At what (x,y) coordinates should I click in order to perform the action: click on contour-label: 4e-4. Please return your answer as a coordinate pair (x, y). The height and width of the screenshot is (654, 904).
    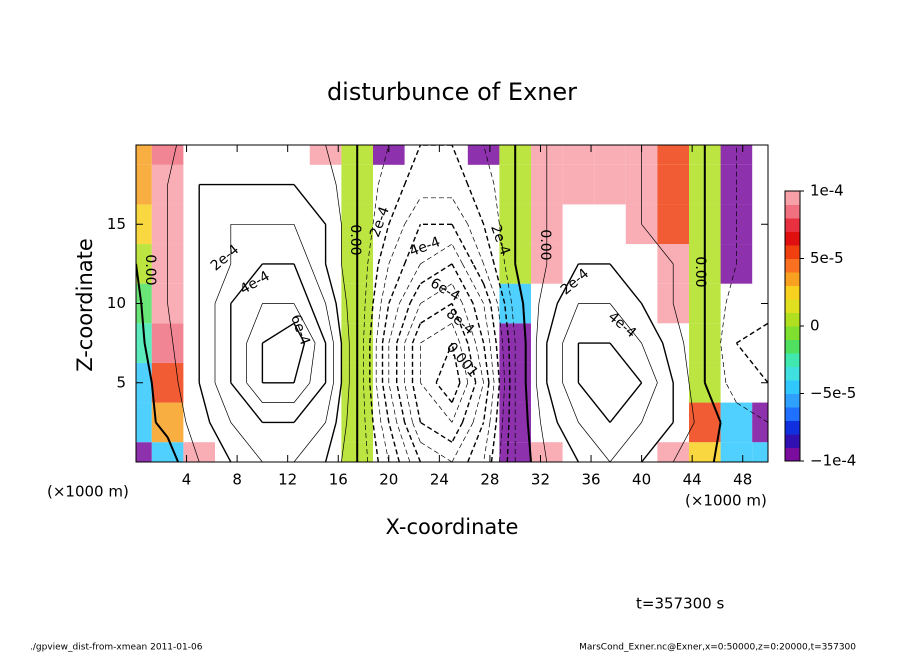
    Looking at the image, I should click on (424, 247).